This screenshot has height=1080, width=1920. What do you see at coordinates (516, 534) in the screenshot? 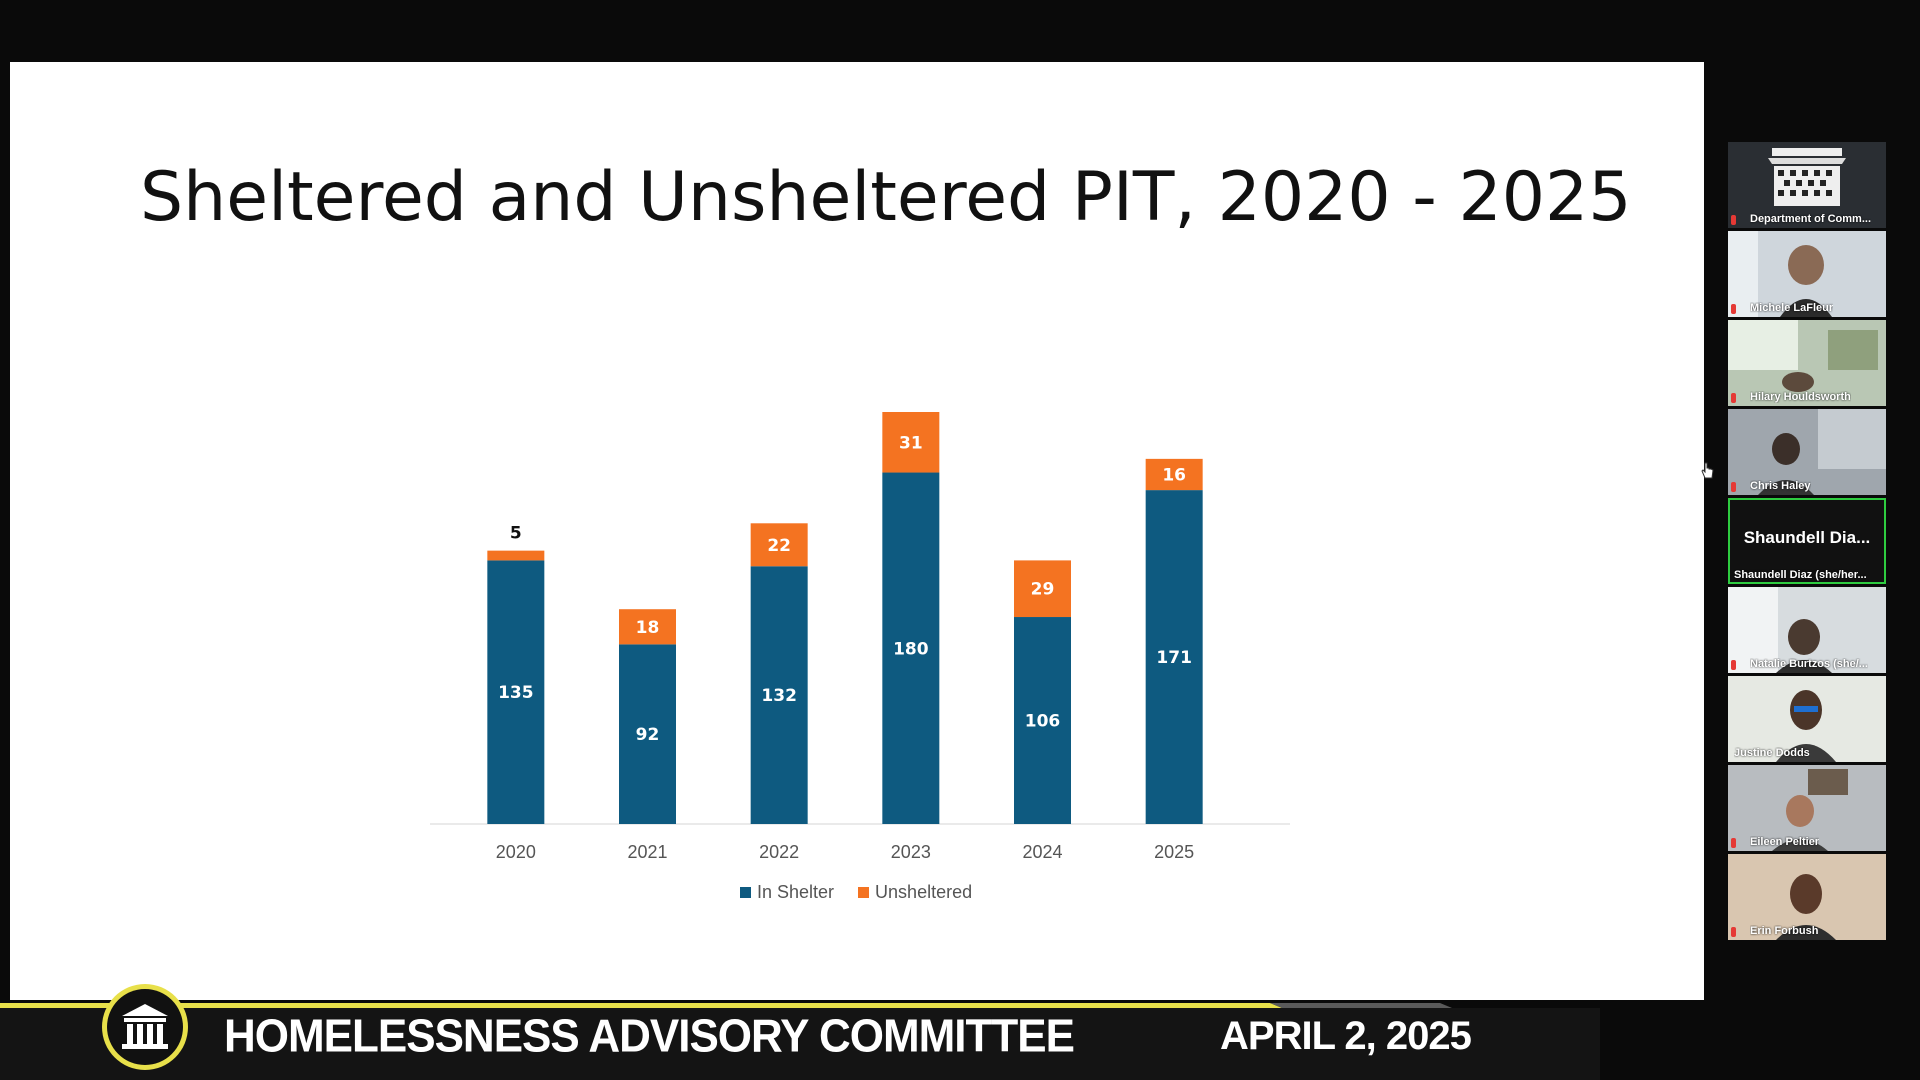
I see `data-label: 5` at bounding box center [516, 534].